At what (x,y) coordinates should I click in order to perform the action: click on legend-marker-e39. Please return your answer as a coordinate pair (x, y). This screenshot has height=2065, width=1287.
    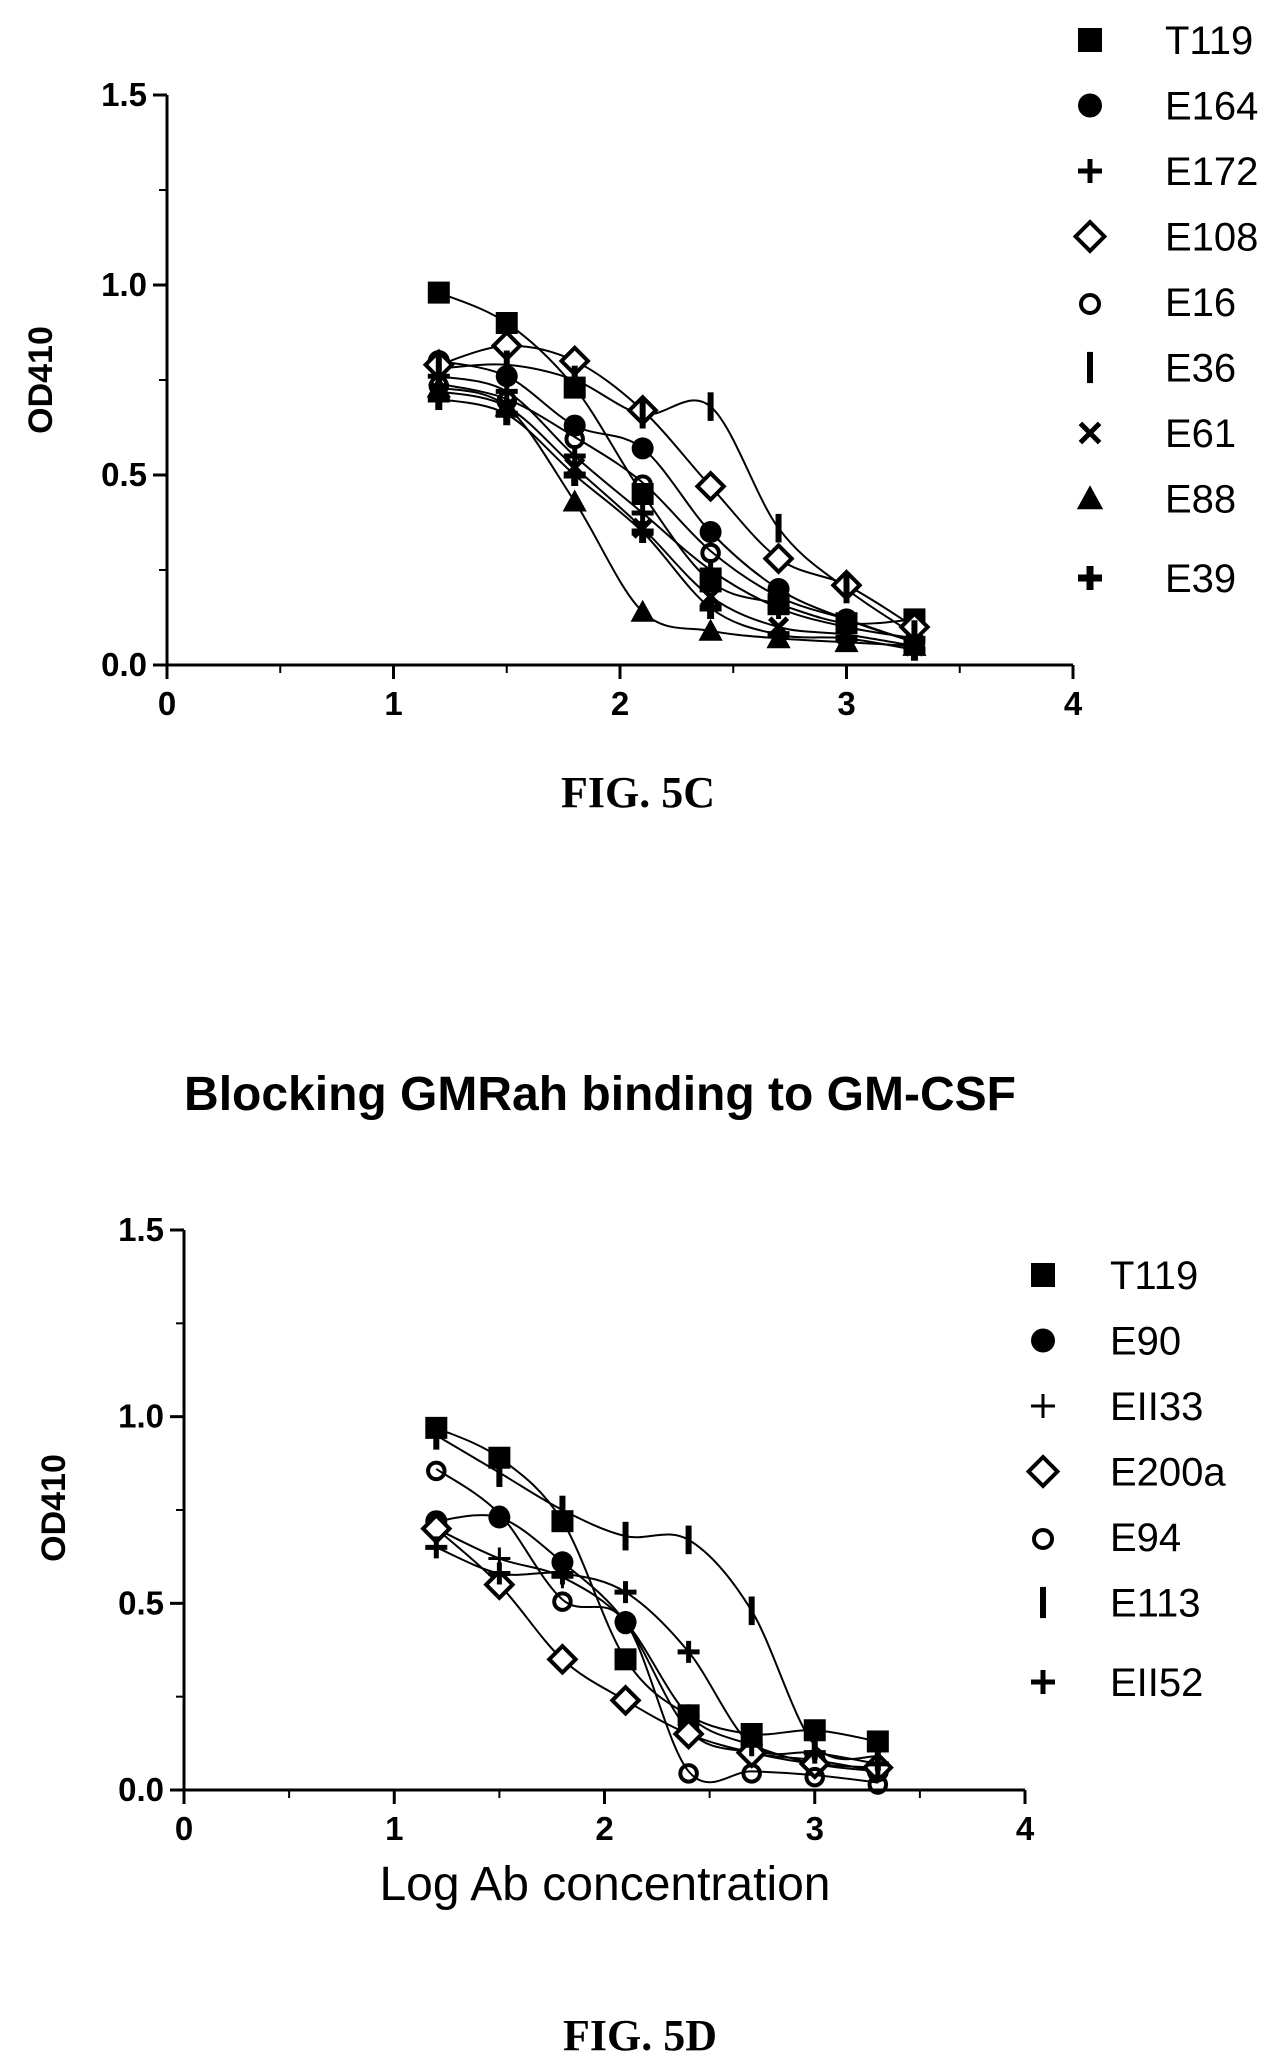
    Looking at the image, I should click on (1090, 578).